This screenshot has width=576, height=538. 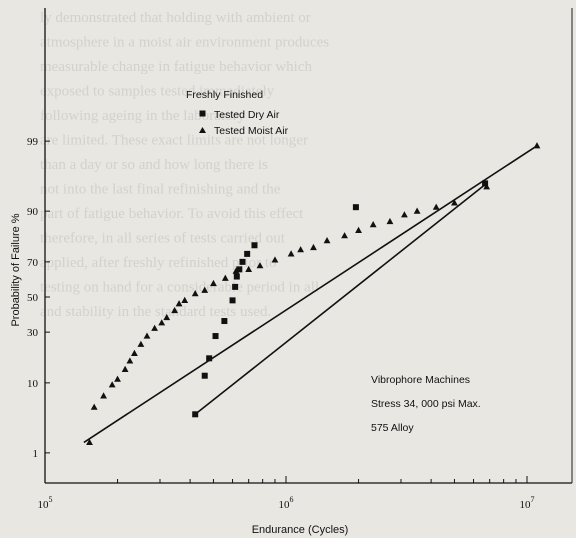 I want to click on x-axis-label: Endurance (Cycles), so click(x=300, y=530).